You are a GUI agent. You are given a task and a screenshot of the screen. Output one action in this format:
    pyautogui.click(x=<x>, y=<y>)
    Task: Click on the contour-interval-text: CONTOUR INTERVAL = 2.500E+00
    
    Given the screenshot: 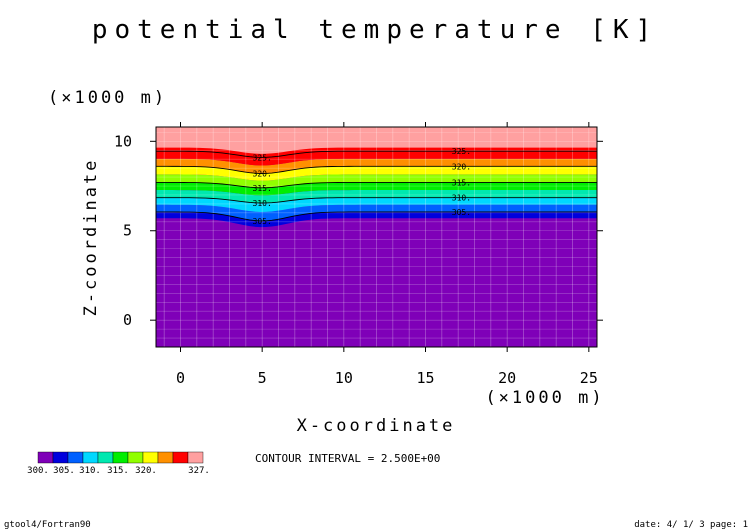 What is the action you would take?
    pyautogui.click(x=347, y=458)
    